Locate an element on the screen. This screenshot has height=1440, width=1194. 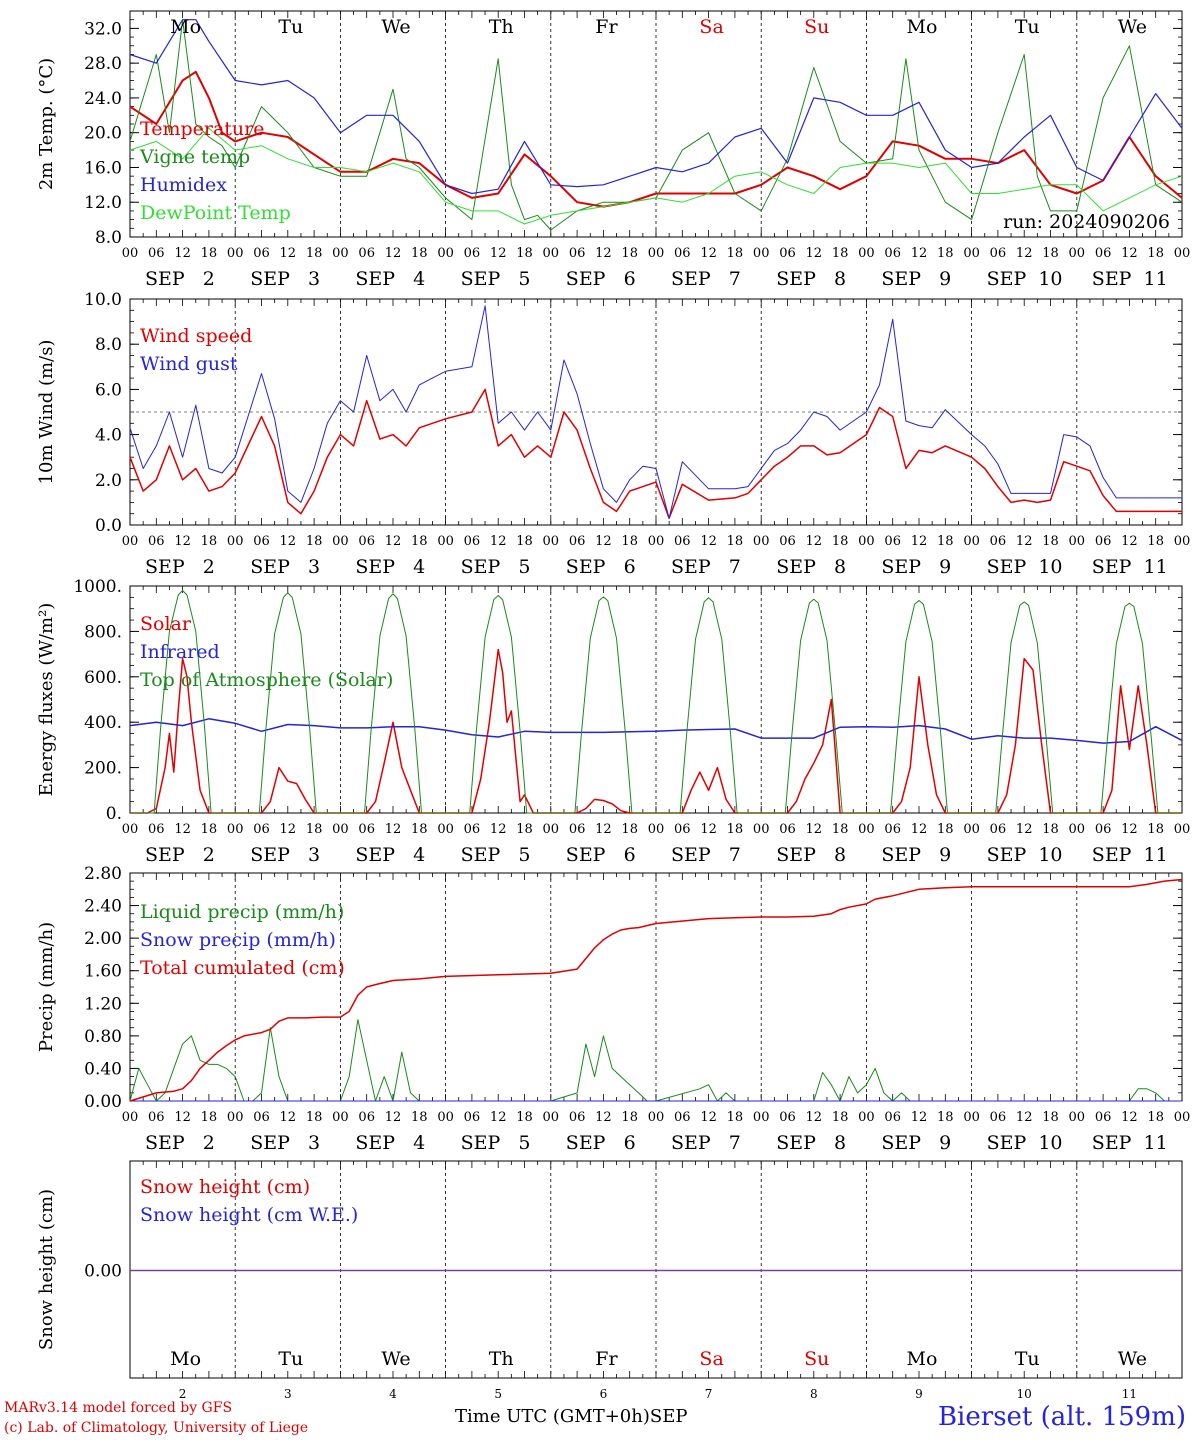
date-label: SEP 7 is located at coordinates (706, 279).